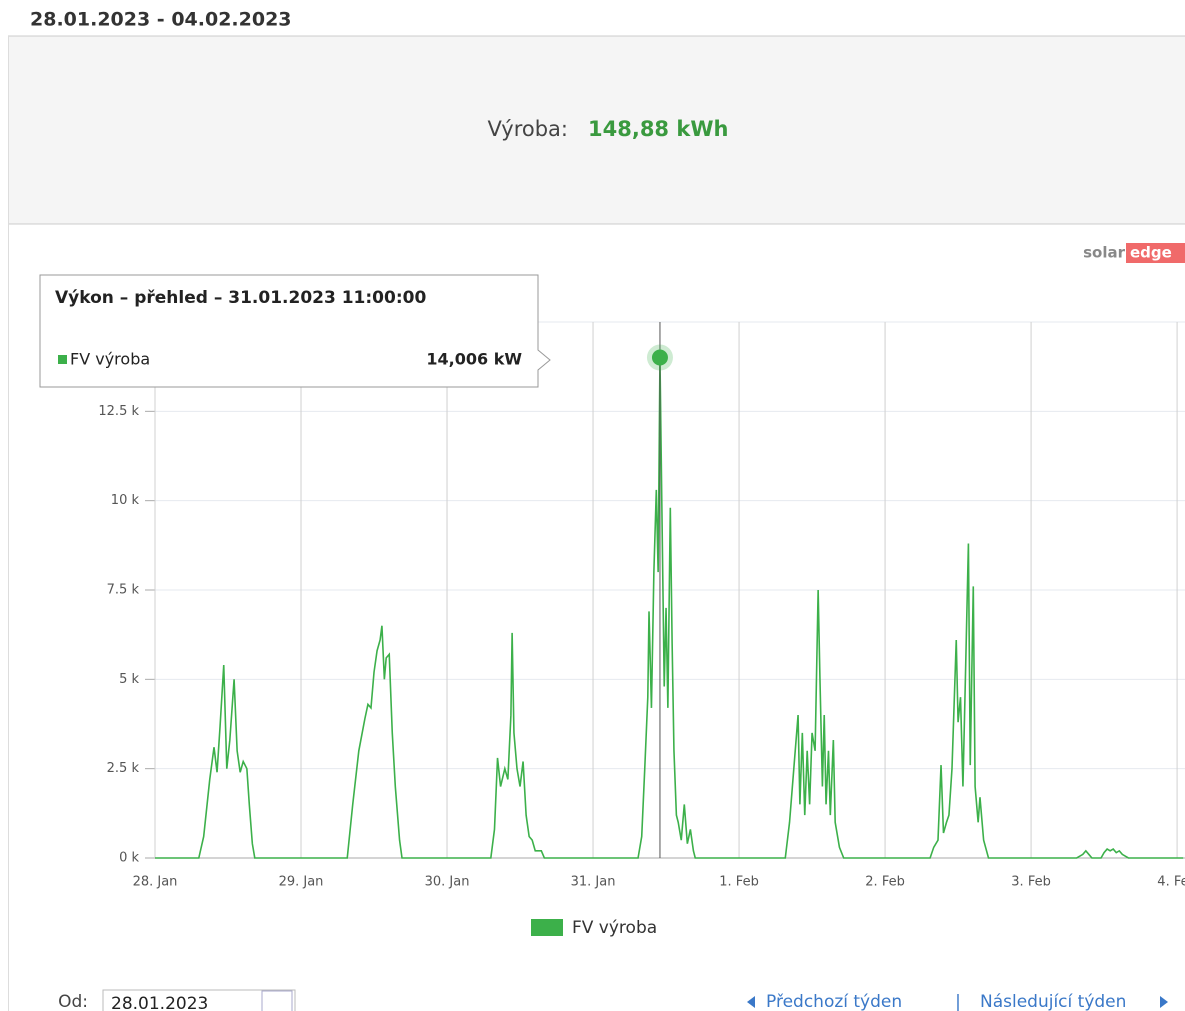 This screenshot has width=1185, height=1011. Describe the element at coordinates (1151, 253) in the screenshot. I see `logo-text: edge` at that location.